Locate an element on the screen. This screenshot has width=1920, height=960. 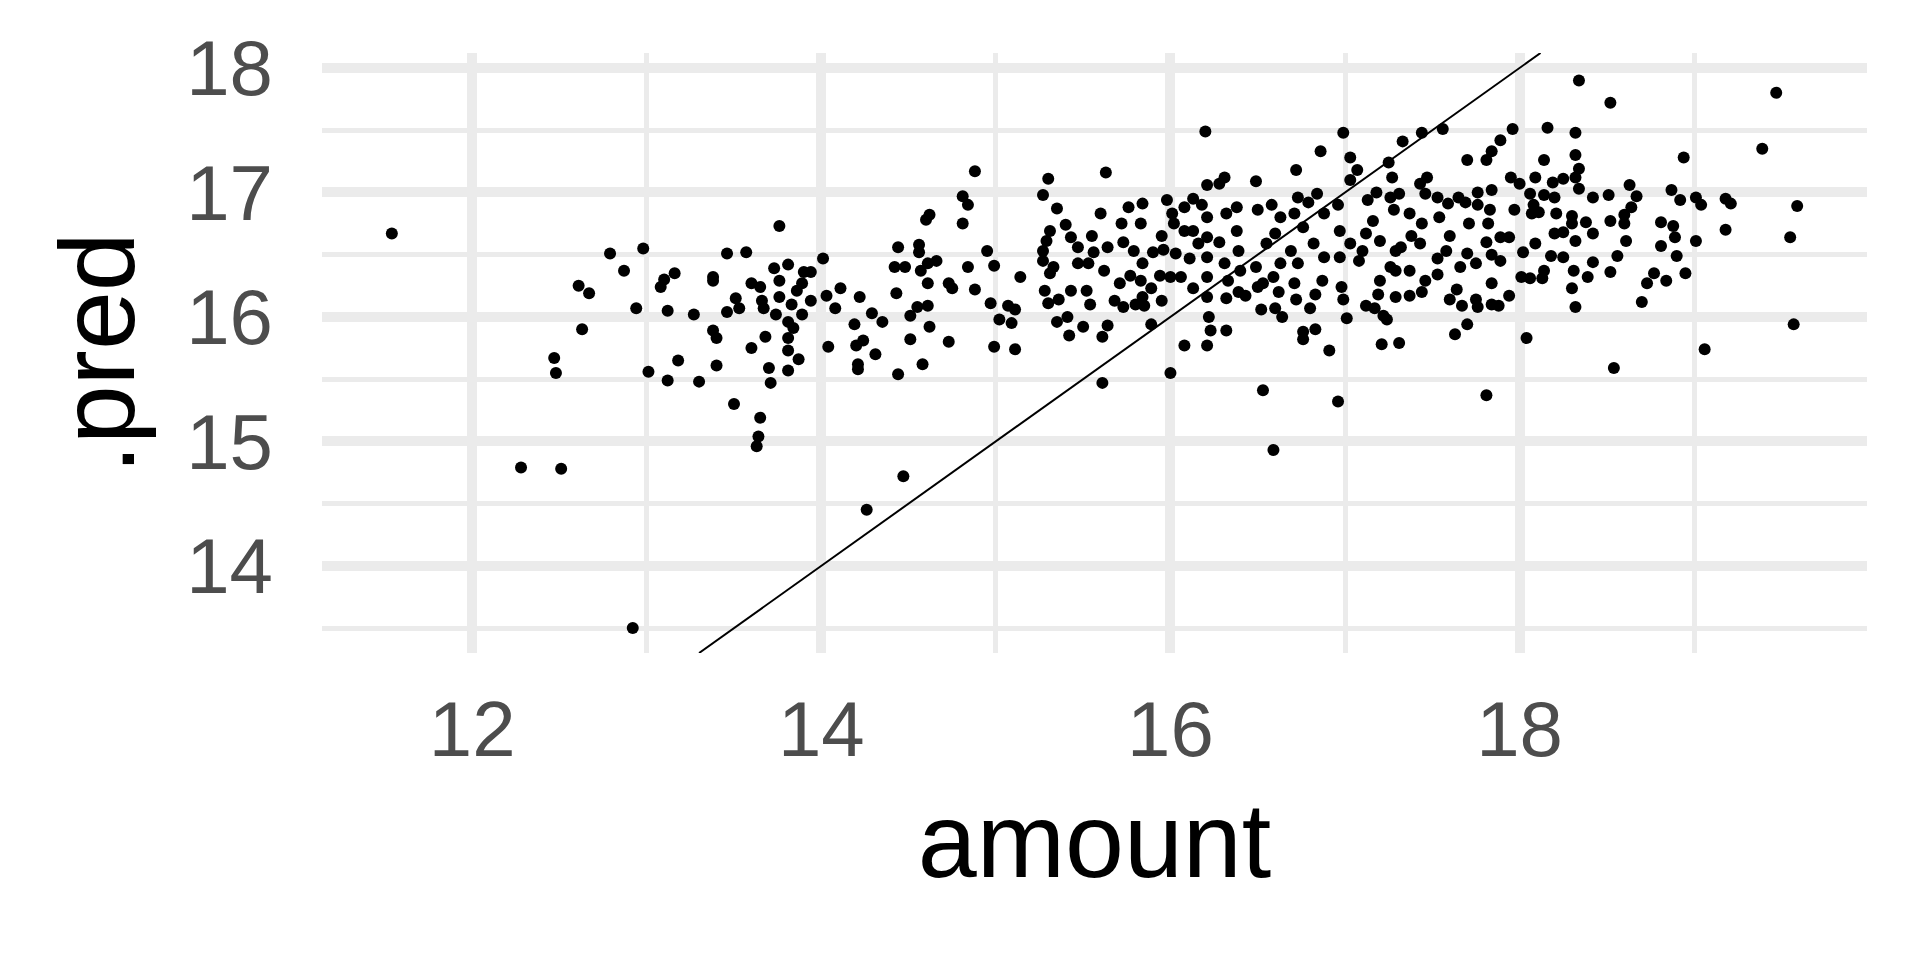
x-tick-label: 12 is located at coordinates (472, 729).